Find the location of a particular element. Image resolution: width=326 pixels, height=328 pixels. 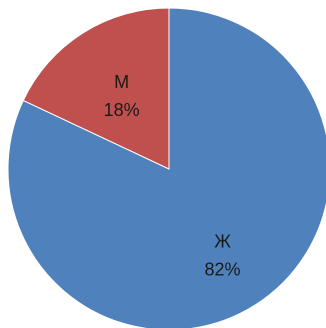

slice-value-label: 82% is located at coordinates (222, 269).